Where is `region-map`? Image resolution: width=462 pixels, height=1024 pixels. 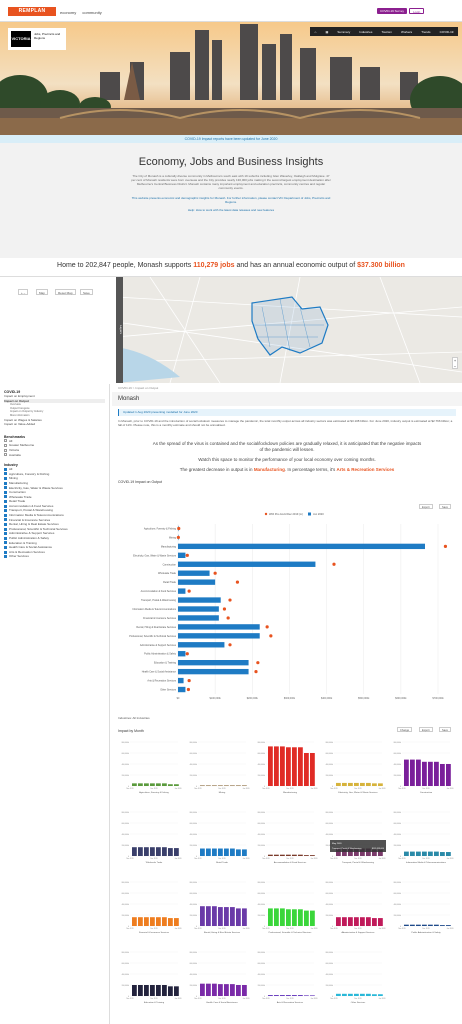
region-map is located at coordinates (231, 330).